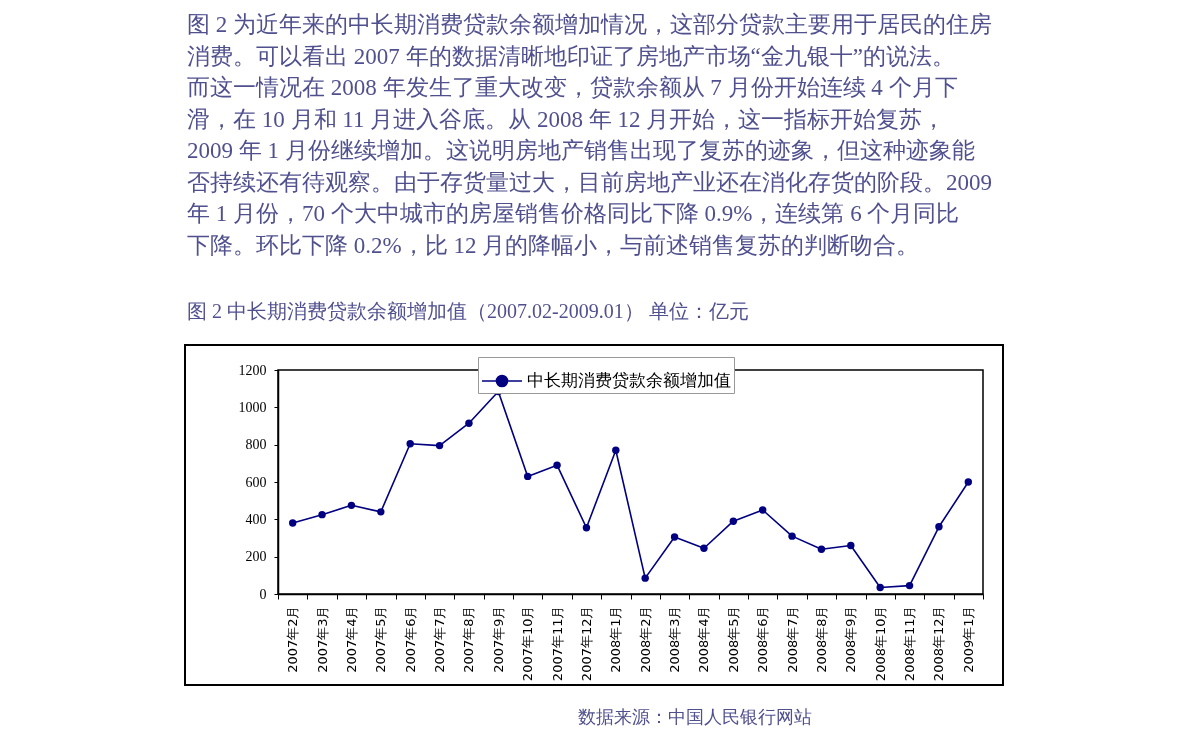  I want to click on x-tick-label: 2009年1月, so click(968, 639).